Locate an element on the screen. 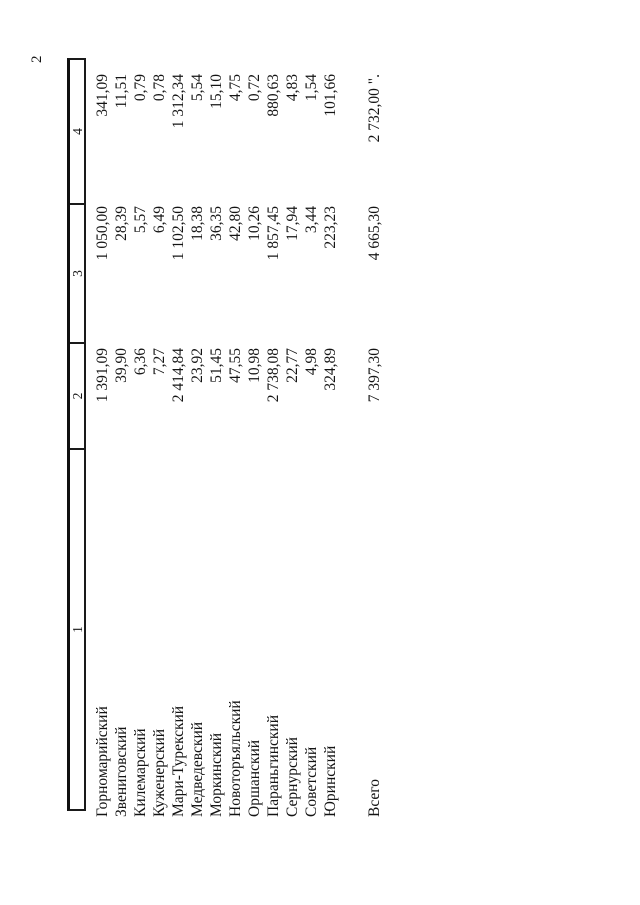  district-name: Куженерский is located at coordinates (159, 772).